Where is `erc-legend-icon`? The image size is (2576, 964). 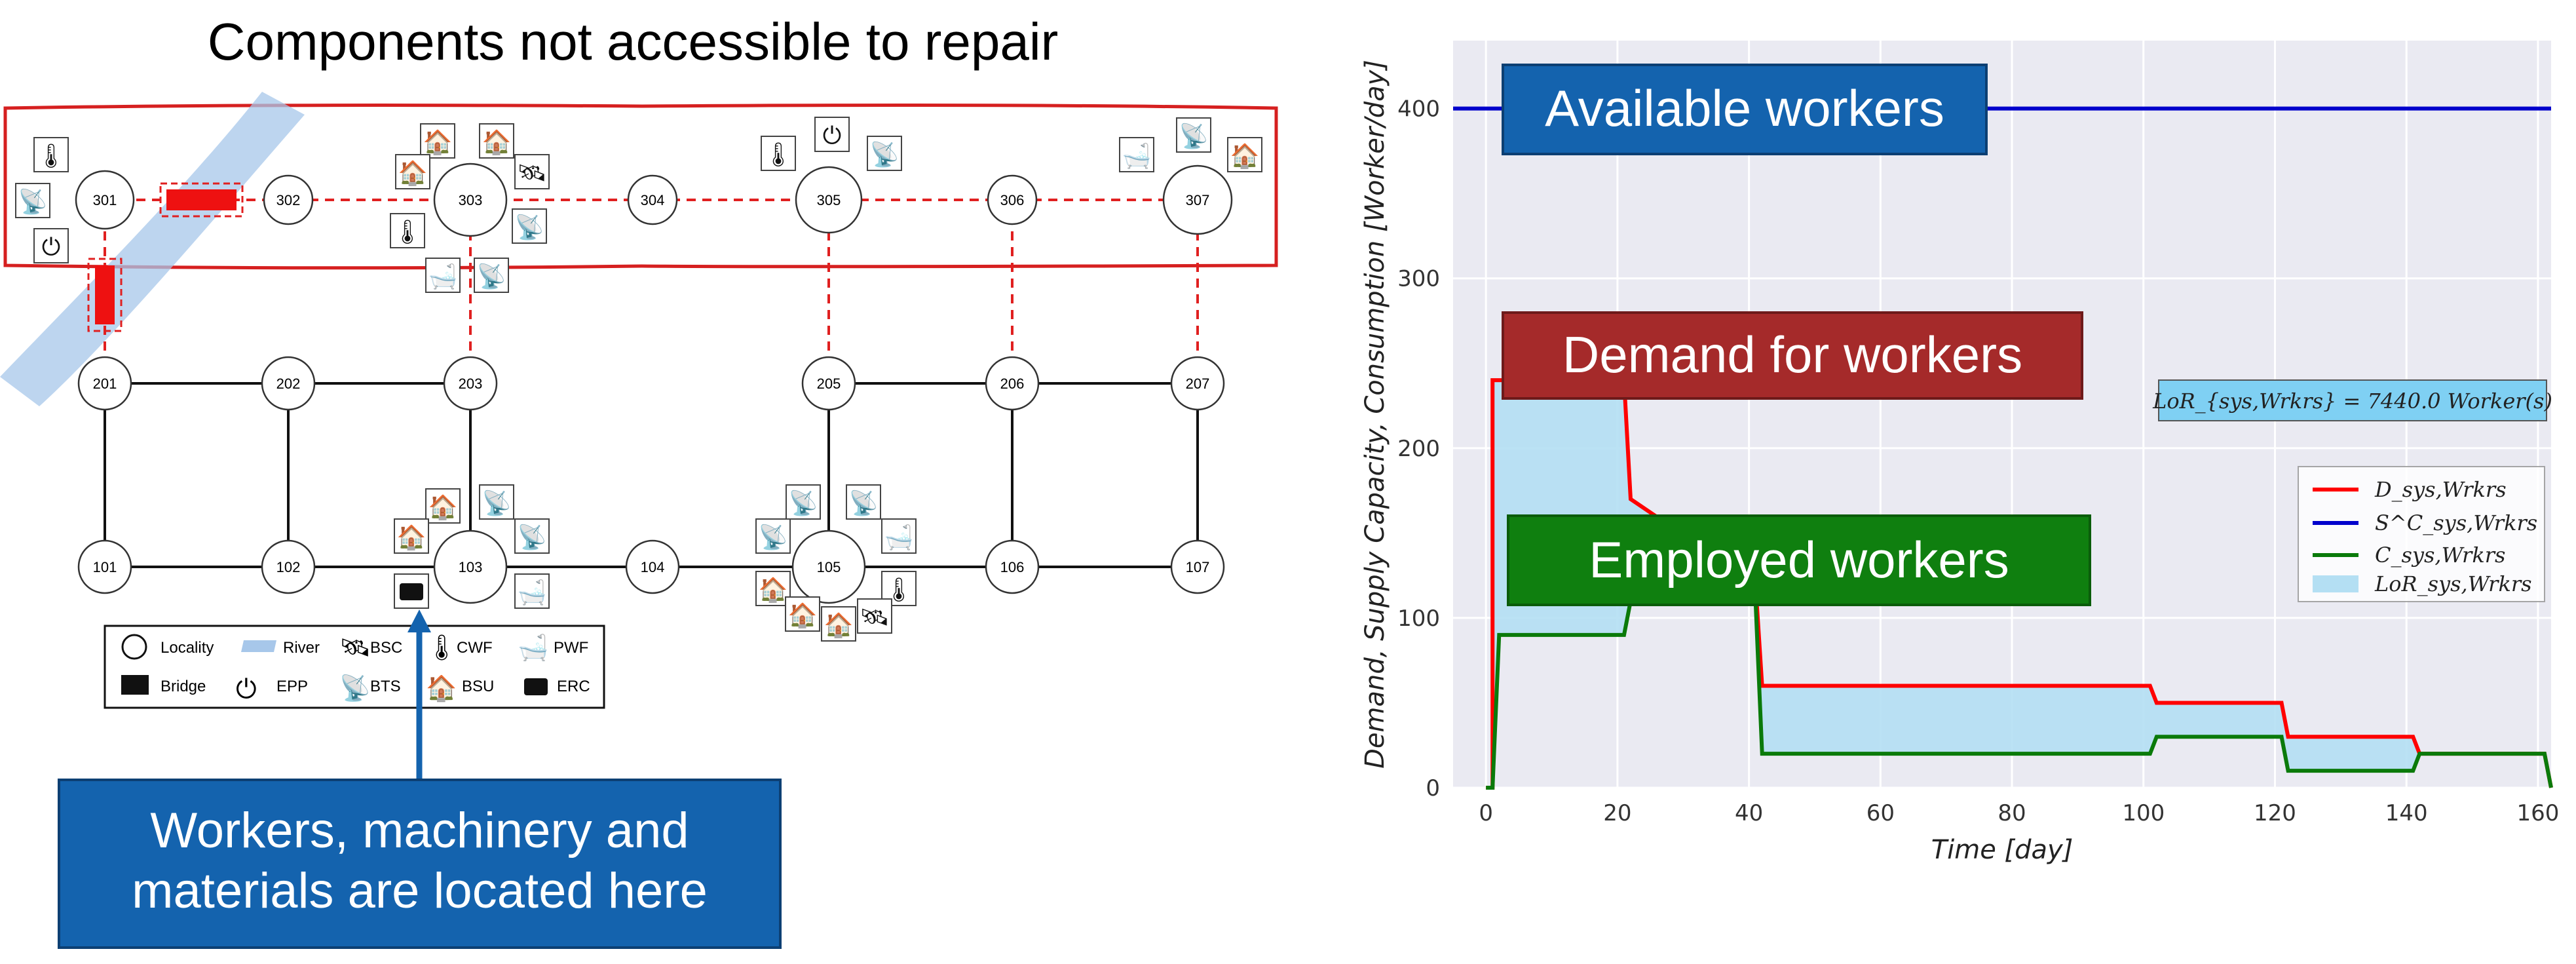
erc-legend-icon is located at coordinates (536, 686).